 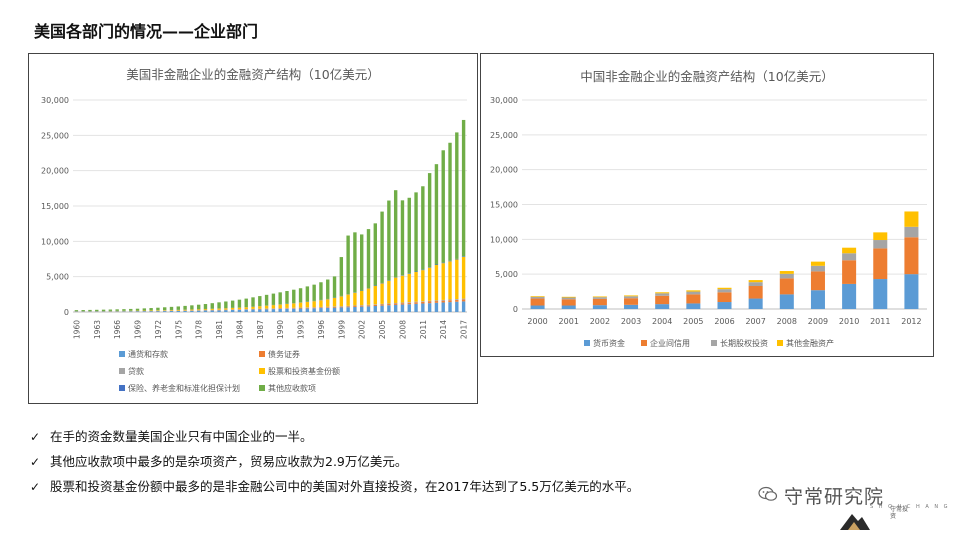 I want to click on legend-label: 其他金融资产, so click(x=810, y=343).